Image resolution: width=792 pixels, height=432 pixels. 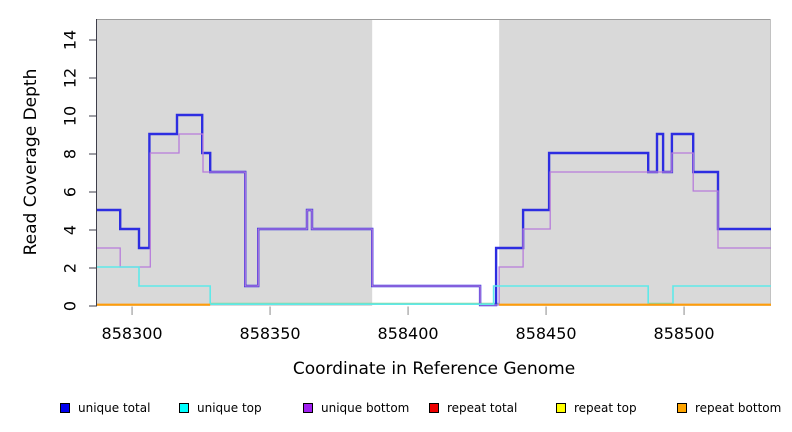 What do you see at coordinates (31, 162) in the screenshot?
I see `y-axis-title: Read Coverage Depth` at bounding box center [31, 162].